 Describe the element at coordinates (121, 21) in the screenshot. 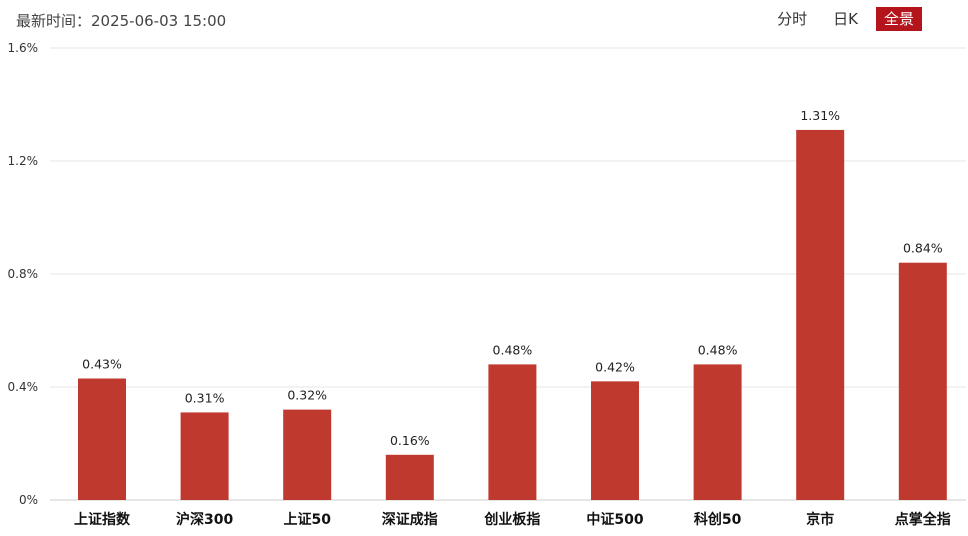

I see `update-time: 最新时间：2025-06-03 15:00` at that location.